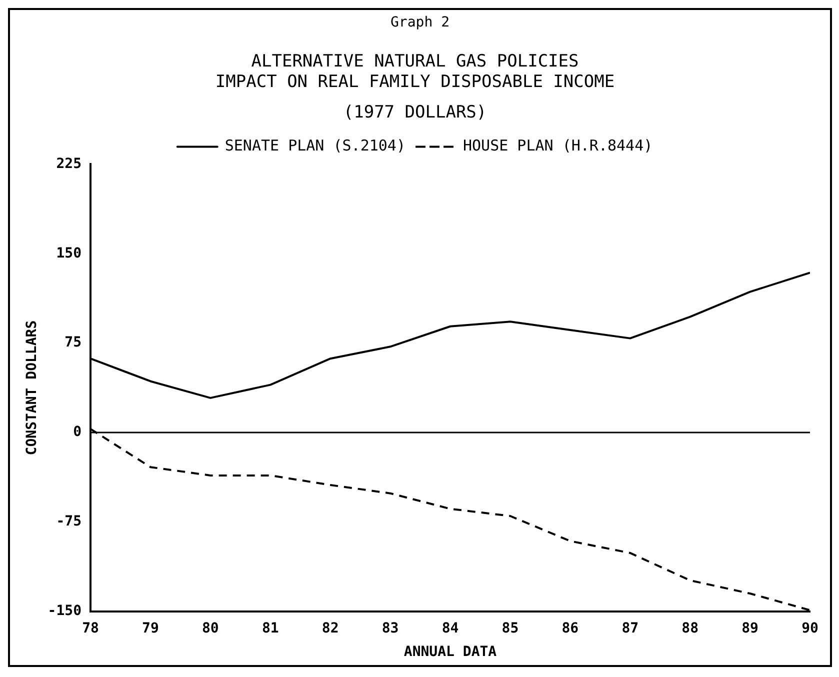  I want to click on x-tick-label: 87, so click(630, 628).